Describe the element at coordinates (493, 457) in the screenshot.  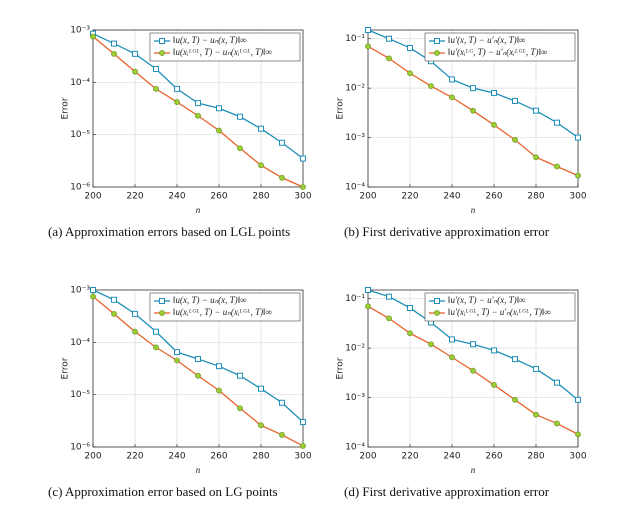
I see `x-tick-label: 260` at that location.